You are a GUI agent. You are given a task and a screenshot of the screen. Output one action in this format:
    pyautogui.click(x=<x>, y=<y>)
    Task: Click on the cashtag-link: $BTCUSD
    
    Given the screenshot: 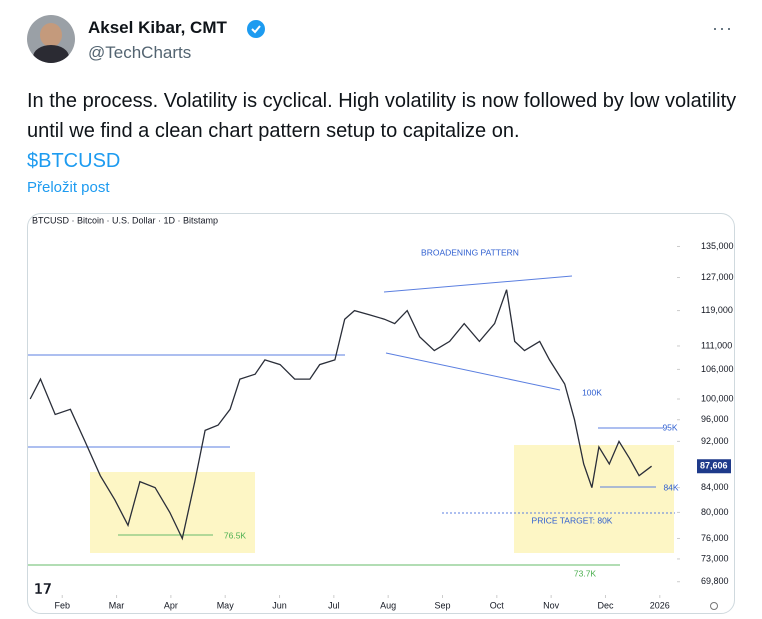 What is the action you would take?
    pyautogui.click(x=74, y=161)
    